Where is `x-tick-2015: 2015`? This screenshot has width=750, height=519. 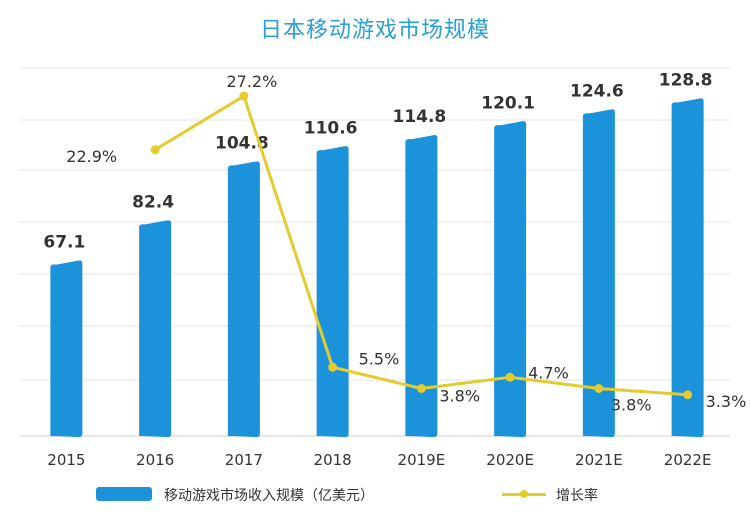
x-tick-2015: 2015 is located at coordinates (66, 460).